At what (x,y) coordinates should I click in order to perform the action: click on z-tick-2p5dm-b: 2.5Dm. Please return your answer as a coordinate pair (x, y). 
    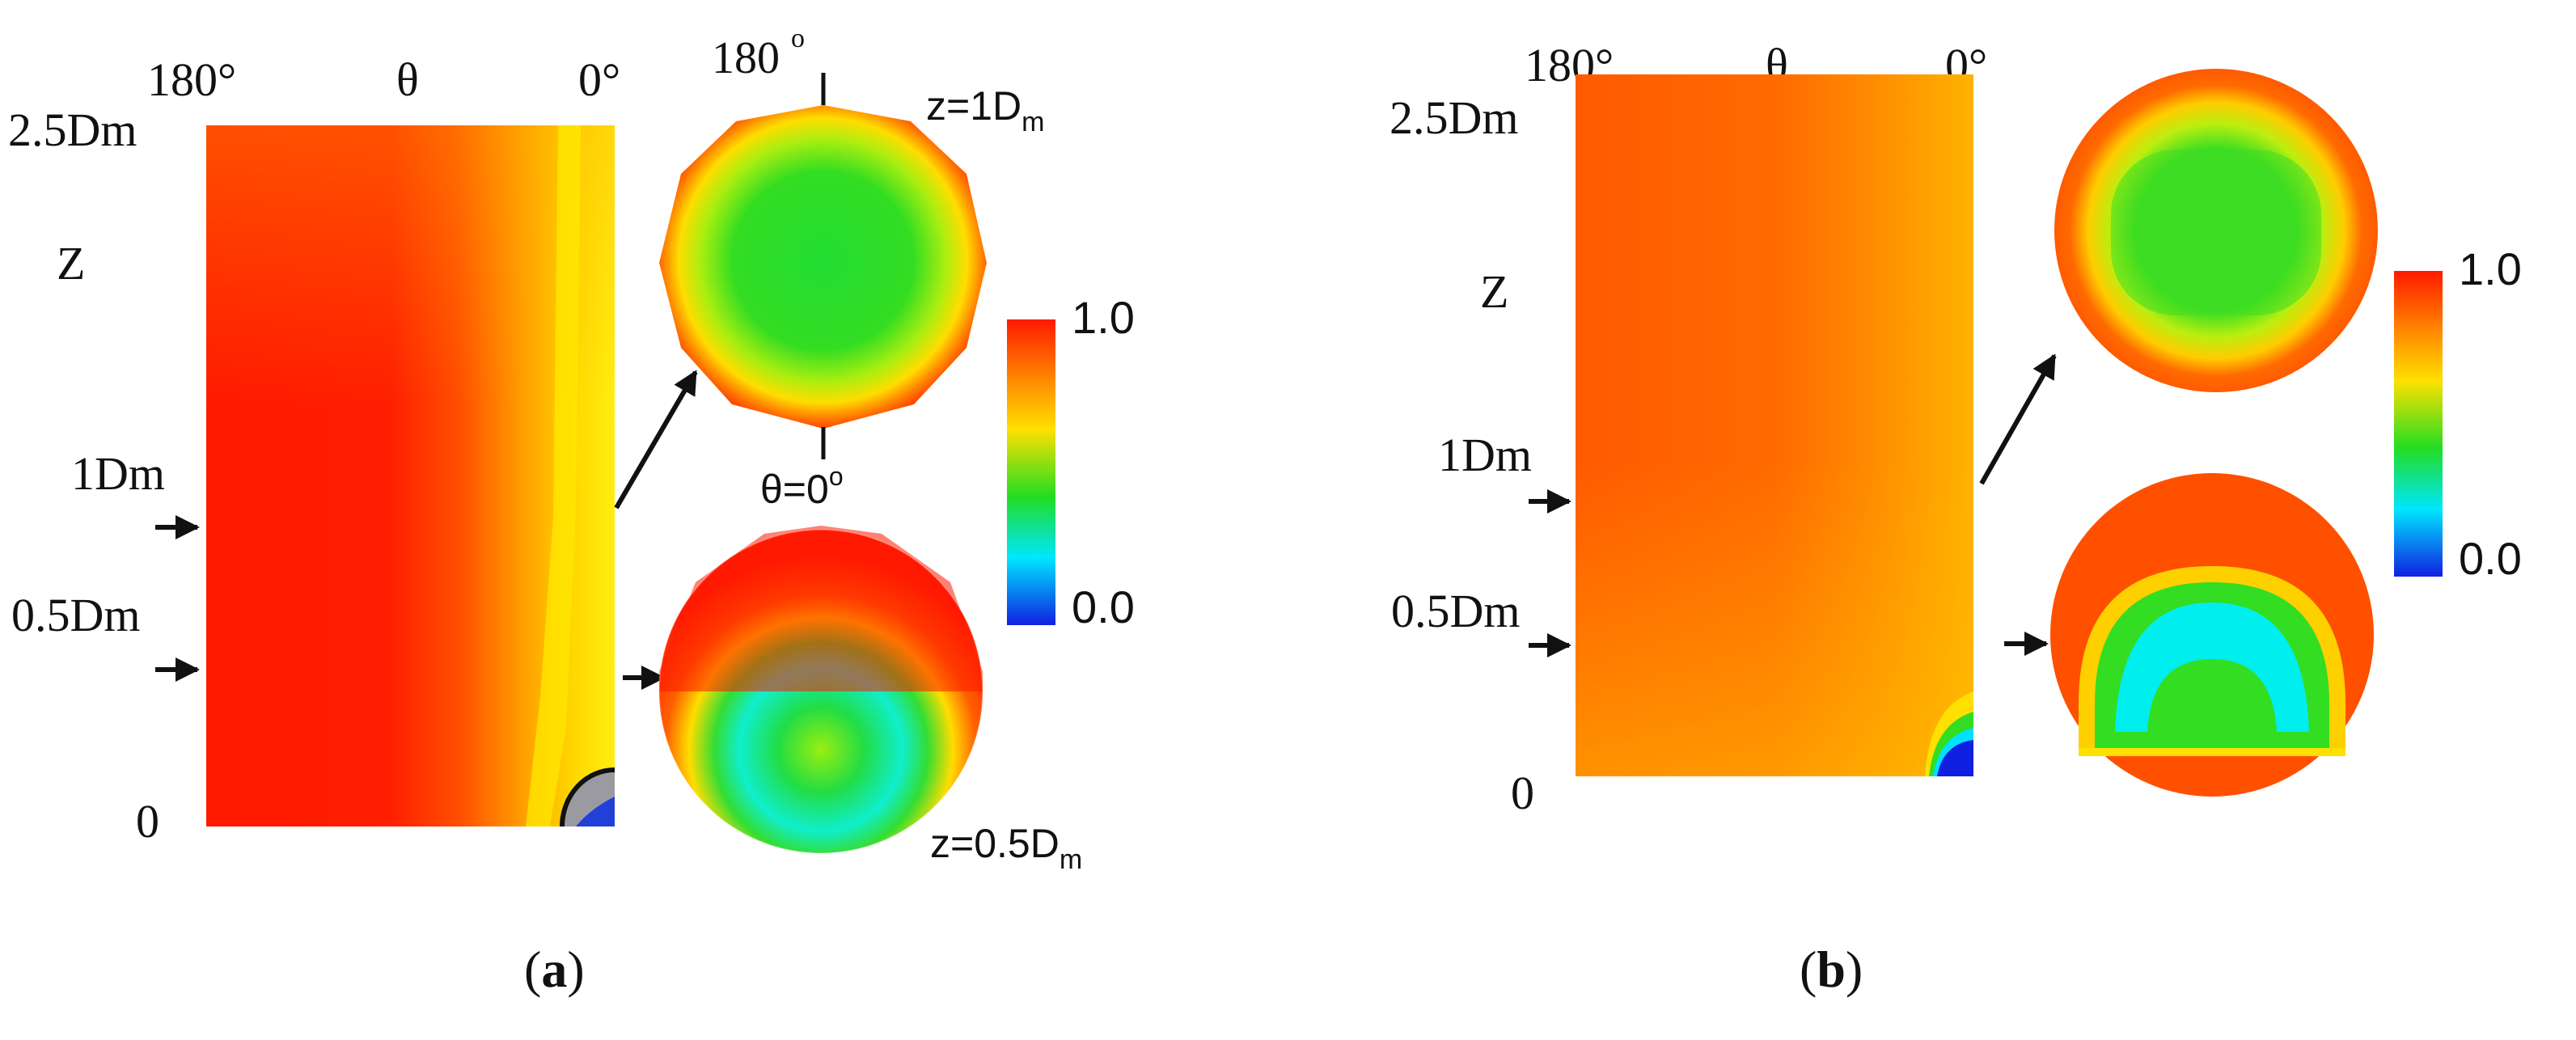
    Looking at the image, I should click on (1454, 117).